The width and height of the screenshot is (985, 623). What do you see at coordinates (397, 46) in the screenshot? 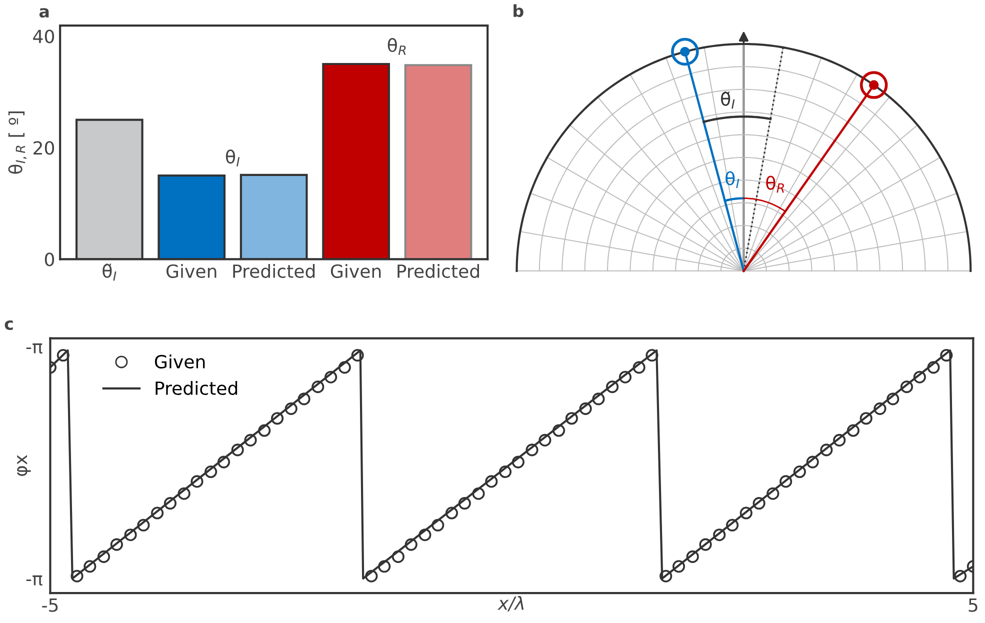
I see `annotation: θ$_{R}$` at bounding box center [397, 46].